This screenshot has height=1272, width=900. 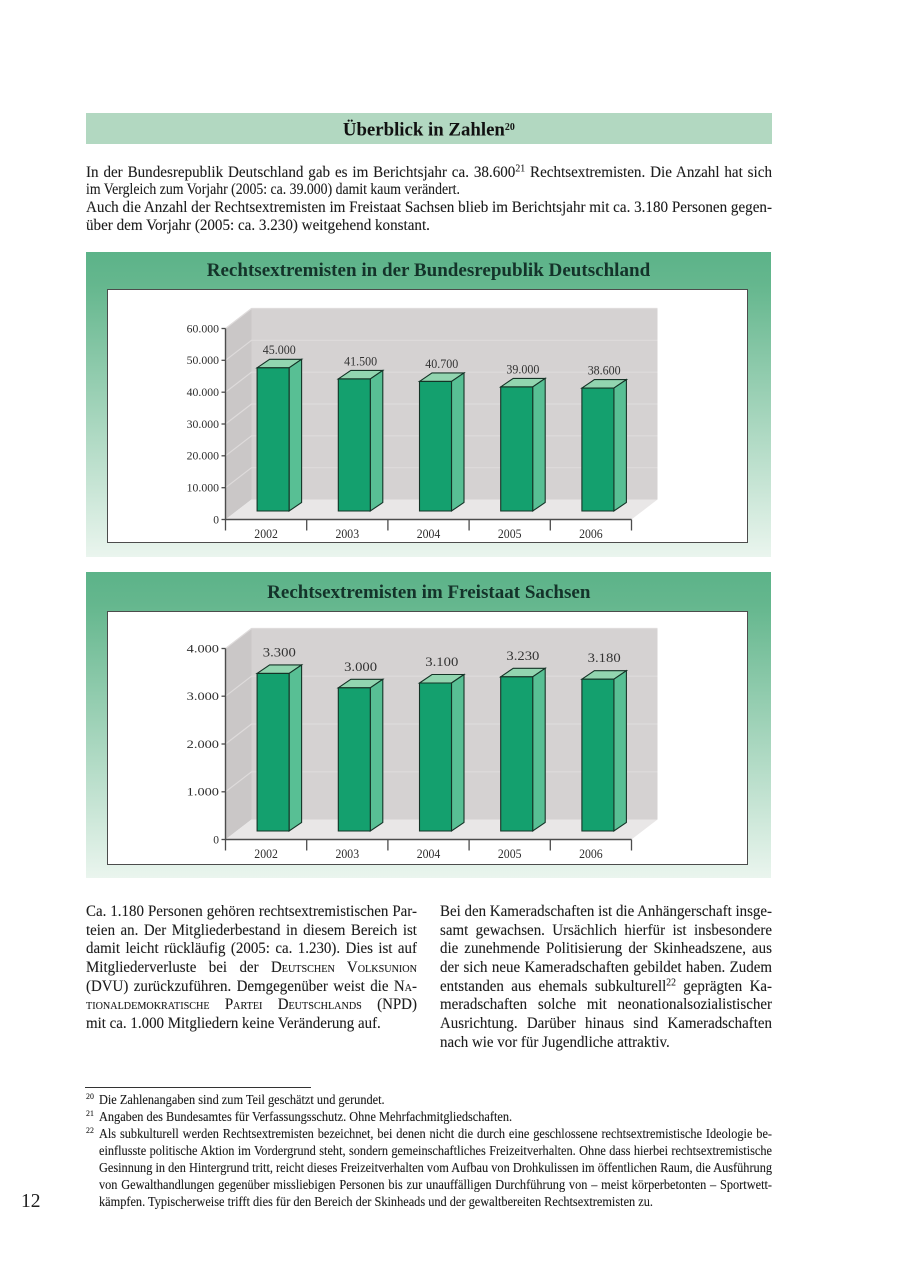 What do you see at coordinates (360, 361) in the screenshot?
I see `svg-text: 41.500` at bounding box center [360, 361].